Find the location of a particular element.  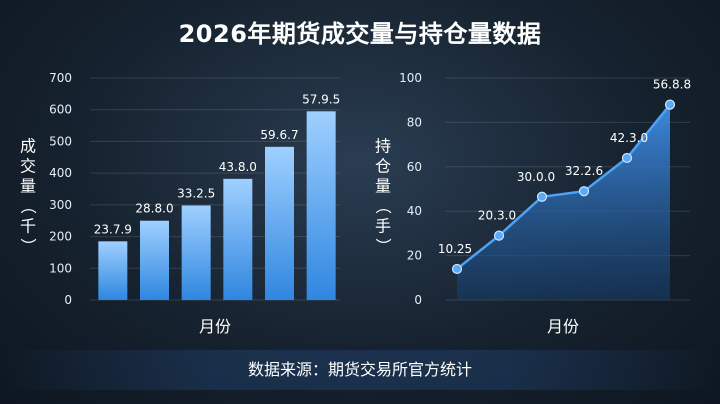

bar-data-label: 23.7.9 is located at coordinates (113, 229).